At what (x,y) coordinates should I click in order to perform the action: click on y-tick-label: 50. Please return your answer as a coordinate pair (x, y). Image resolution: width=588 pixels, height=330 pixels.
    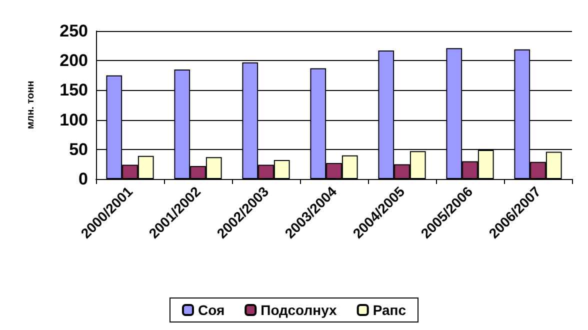
    Looking at the image, I should click on (78, 149).